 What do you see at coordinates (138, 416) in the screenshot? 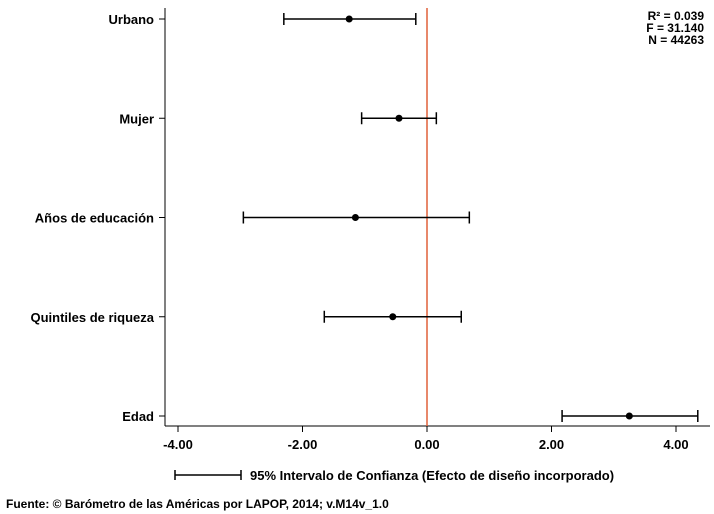
I see `y-tick-label: Edad` at bounding box center [138, 416].